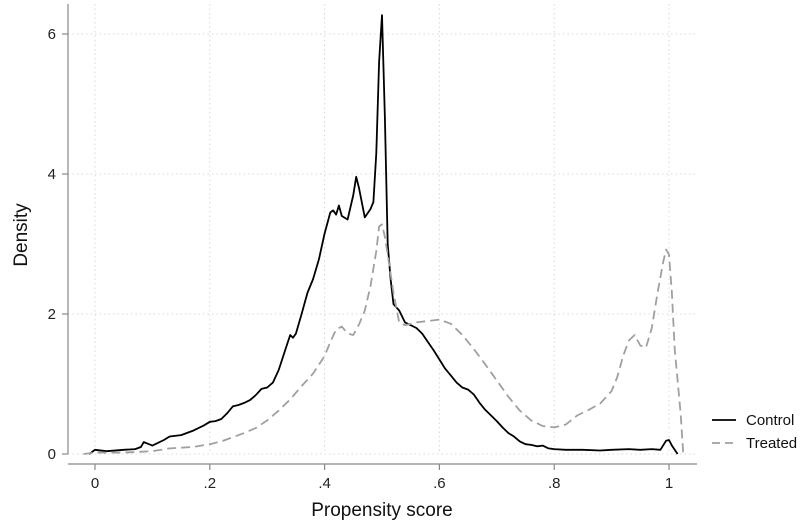 Image resolution: width=803 pixels, height=522 pixels. What do you see at coordinates (770, 420) in the screenshot?
I see `legend-label-control: Control` at bounding box center [770, 420].